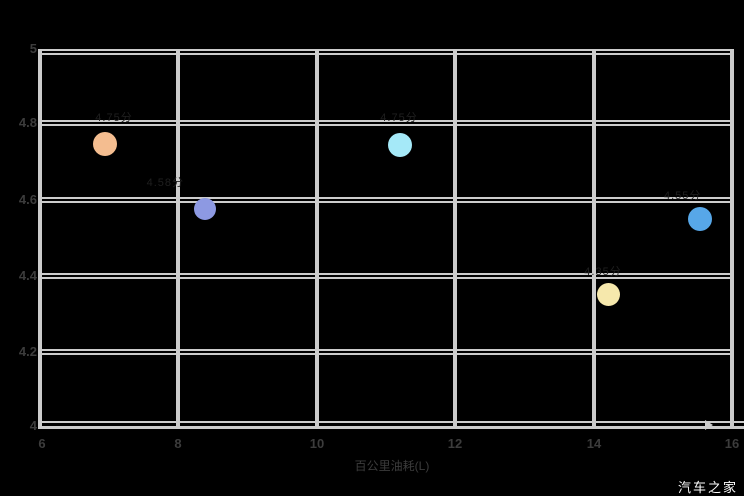 The image size is (744, 496). I want to click on x-tick-label: 6, so click(42, 443).